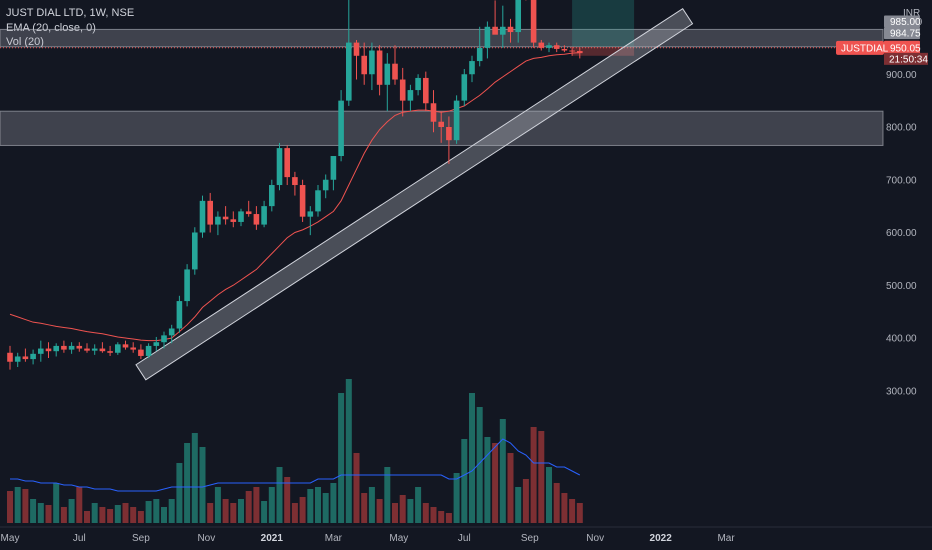  What do you see at coordinates (70, 13) in the screenshot?
I see `legend-title: JUST DIAL LTD, 1W, NSE` at bounding box center [70, 13].